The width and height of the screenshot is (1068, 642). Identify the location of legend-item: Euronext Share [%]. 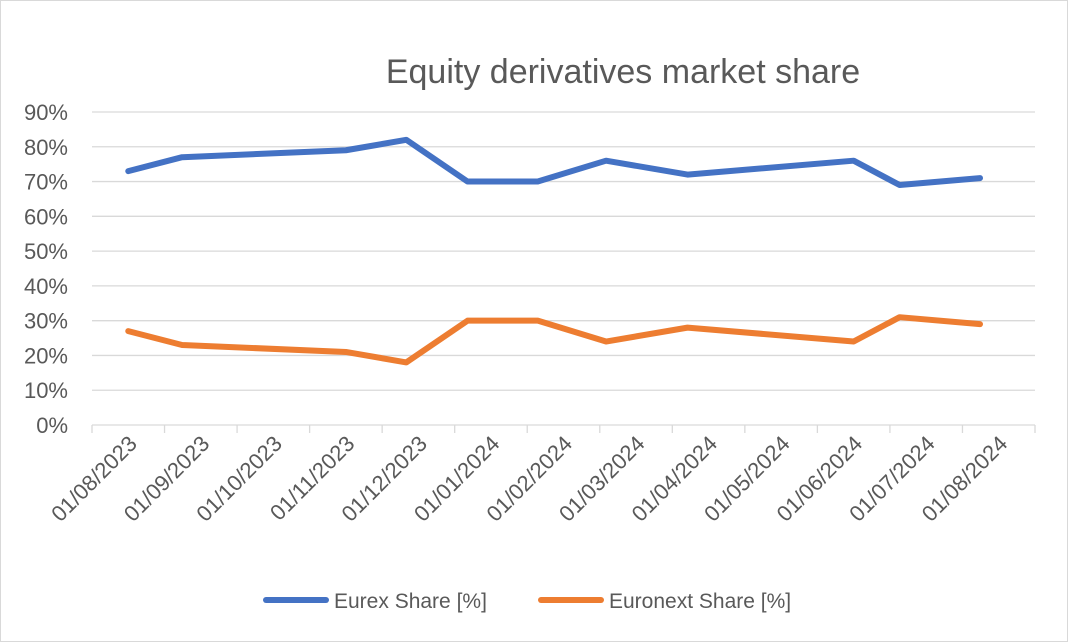
(664, 601).